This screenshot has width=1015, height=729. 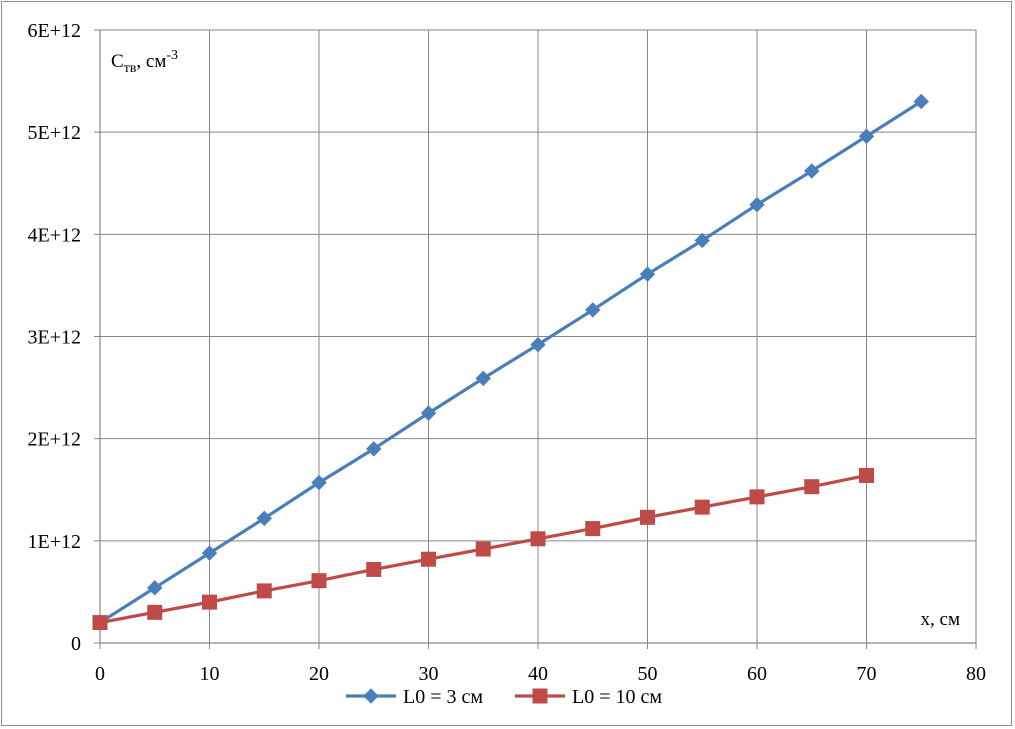 I want to click on x-tick-label: 0, so click(x=100, y=674).